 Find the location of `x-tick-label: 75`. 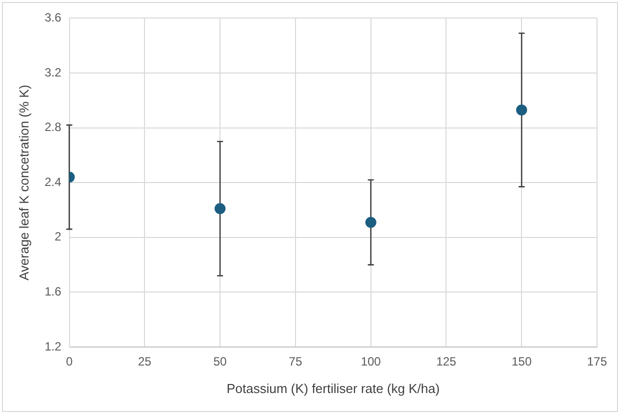

x-tick-label: 75 is located at coordinates (295, 361).